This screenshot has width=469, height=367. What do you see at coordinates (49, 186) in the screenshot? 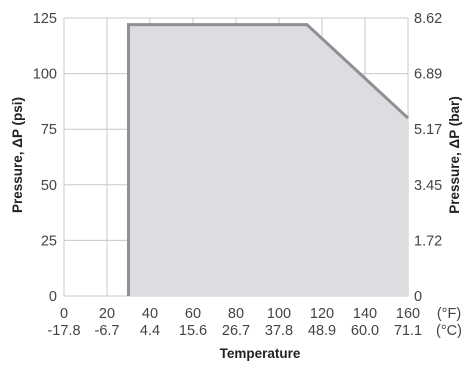
I see `y-tick-label-psi: 50` at bounding box center [49, 186].